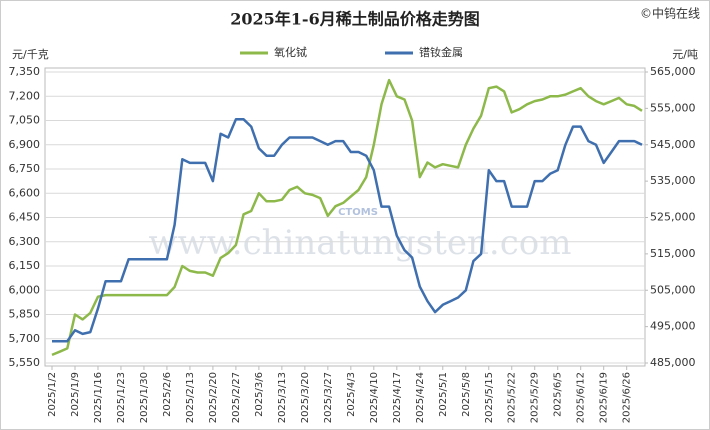 The height and width of the screenshot is (430, 710). Describe the element at coordinates (25, 71) in the screenshot. I see `y-tick-label: 7,350` at that location.